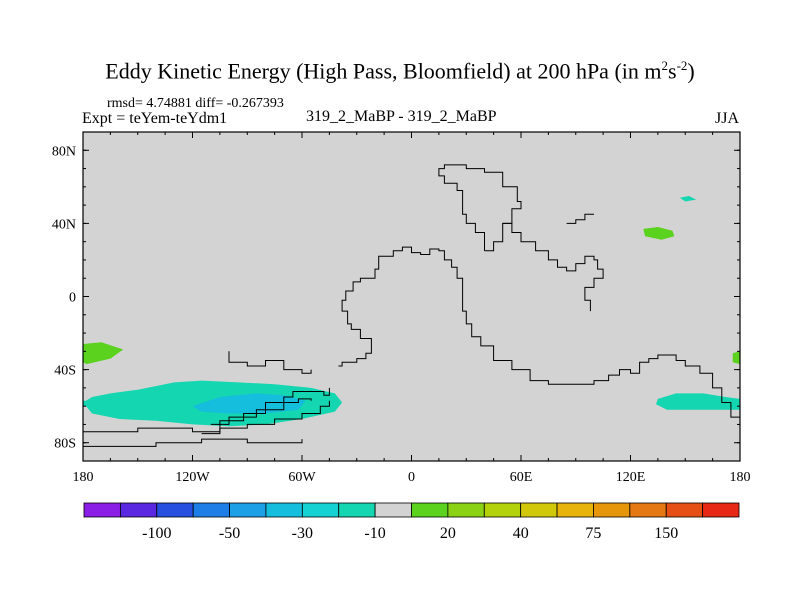 The image size is (800, 600). What do you see at coordinates (249, 403) in the screenshot?
I see `region-south-pacific-core` at bounding box center [249, 403].